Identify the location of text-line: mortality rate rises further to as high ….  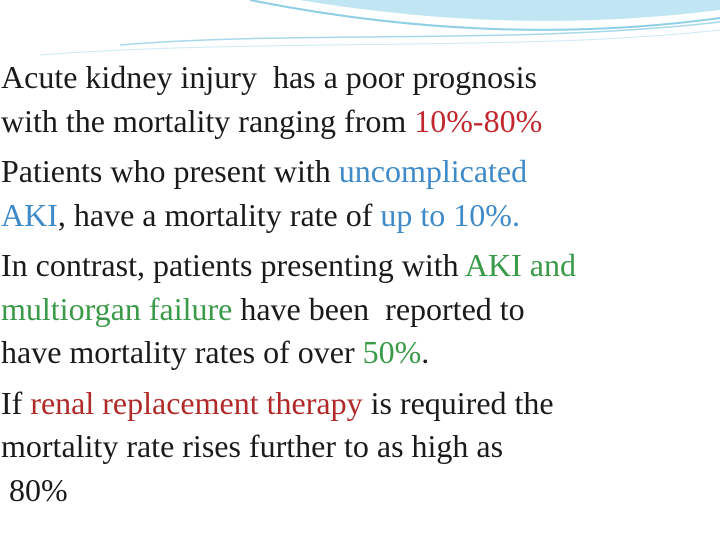
(360, 447).